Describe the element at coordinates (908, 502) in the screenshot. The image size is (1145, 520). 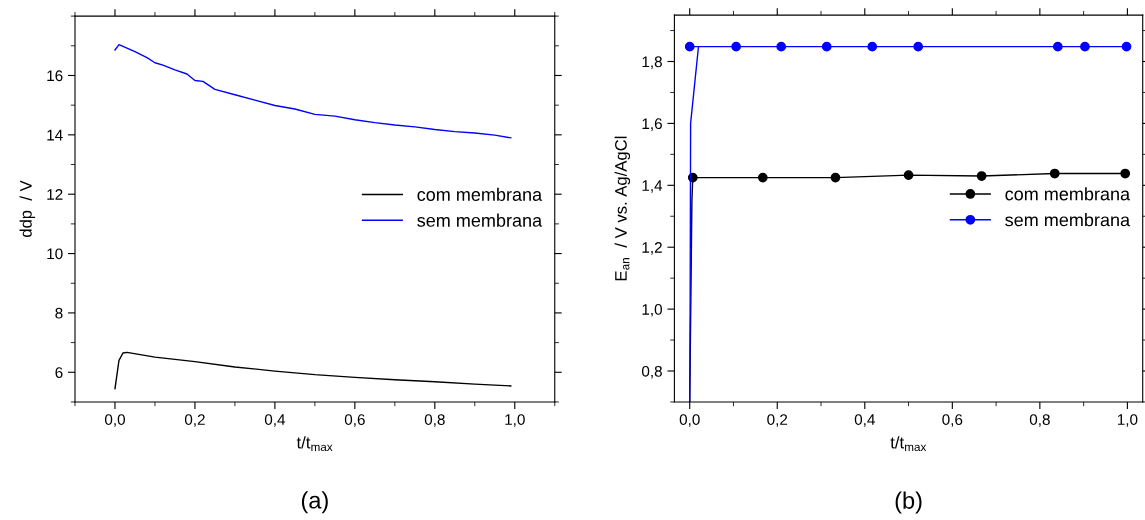
I see `text: (b)` at that location.